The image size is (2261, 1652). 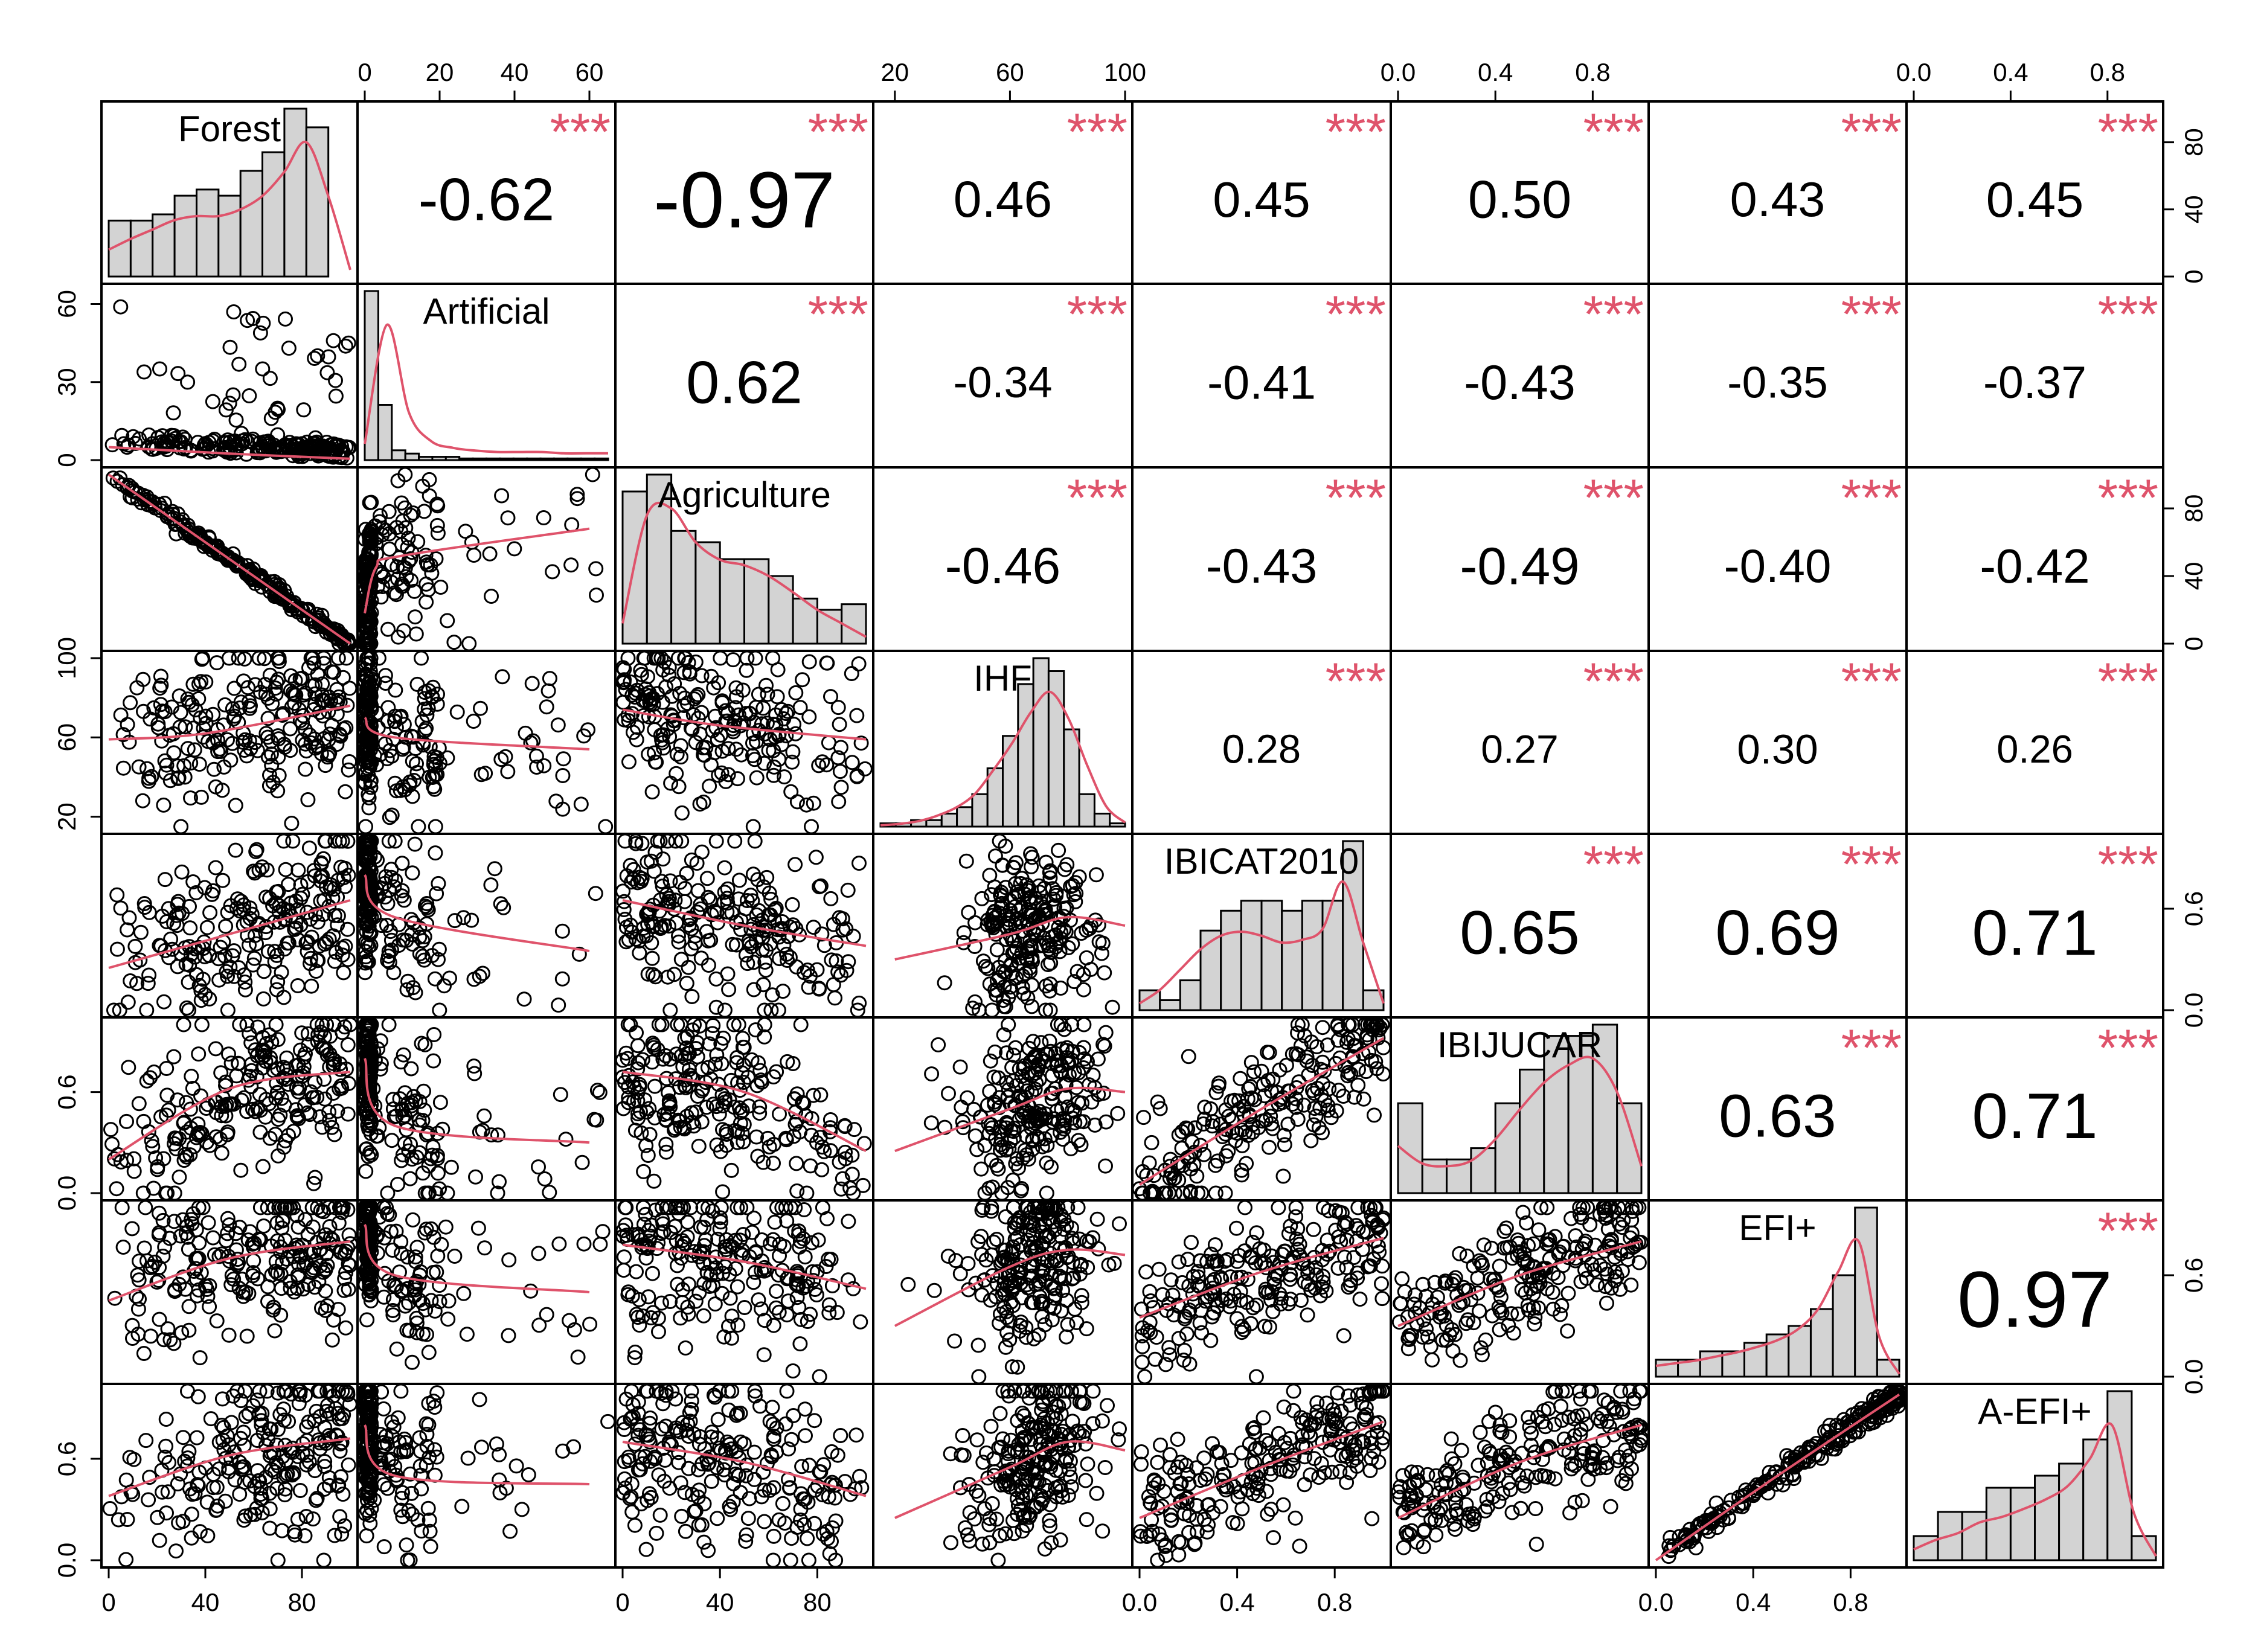 I want to click on correlation-cell: -0.97***, so click(x=760, y=174).